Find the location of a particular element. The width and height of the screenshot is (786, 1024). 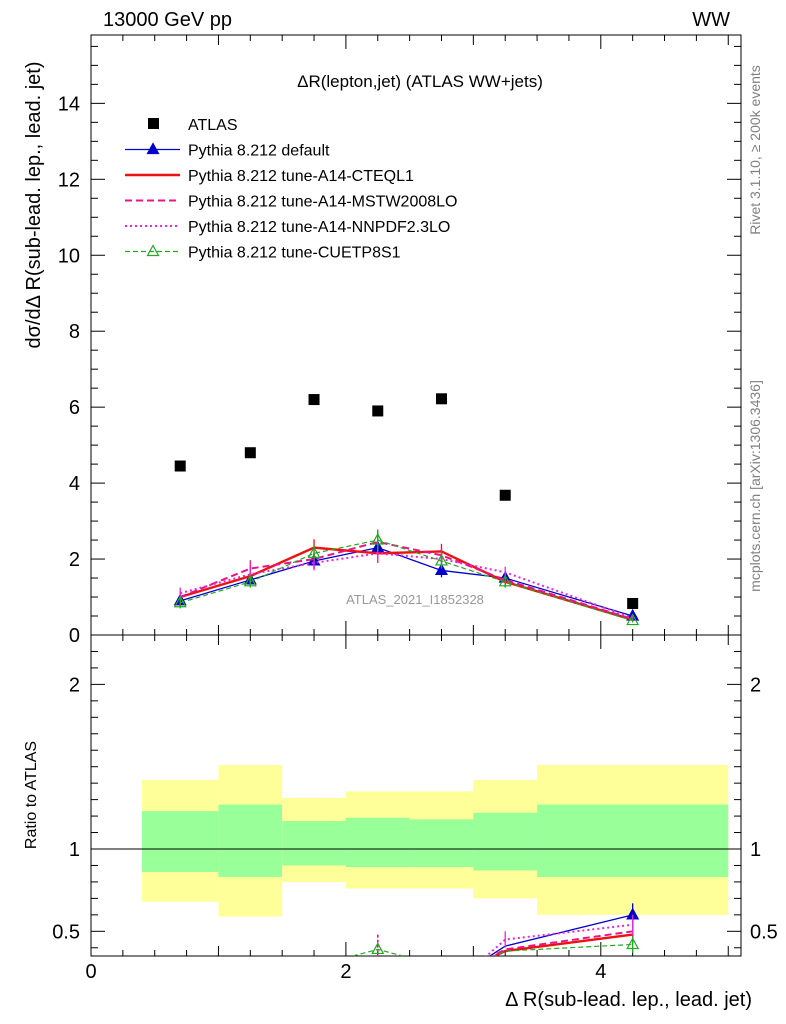

ratio-uncertainty-bands is located at coordinates (435, 841).